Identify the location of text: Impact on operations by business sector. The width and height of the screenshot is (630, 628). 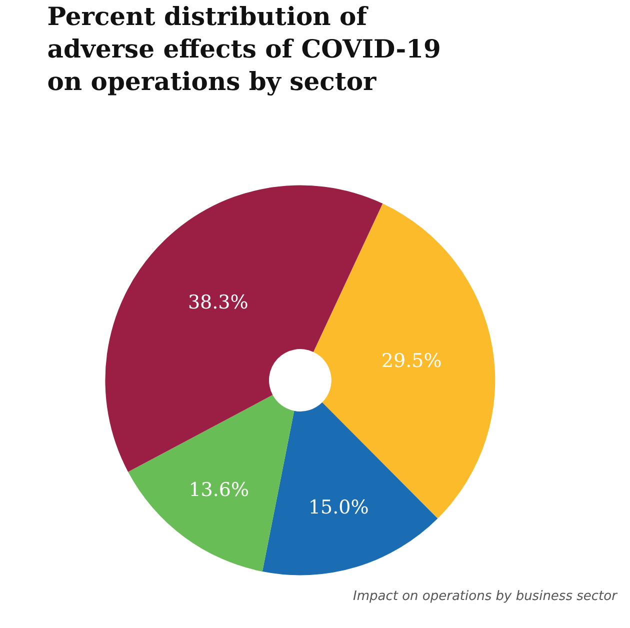
(486, 596).